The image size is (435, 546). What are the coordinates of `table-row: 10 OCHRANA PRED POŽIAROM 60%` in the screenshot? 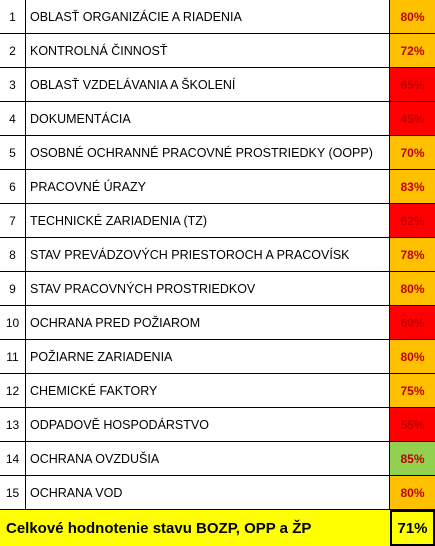 It's located at (217, 323).